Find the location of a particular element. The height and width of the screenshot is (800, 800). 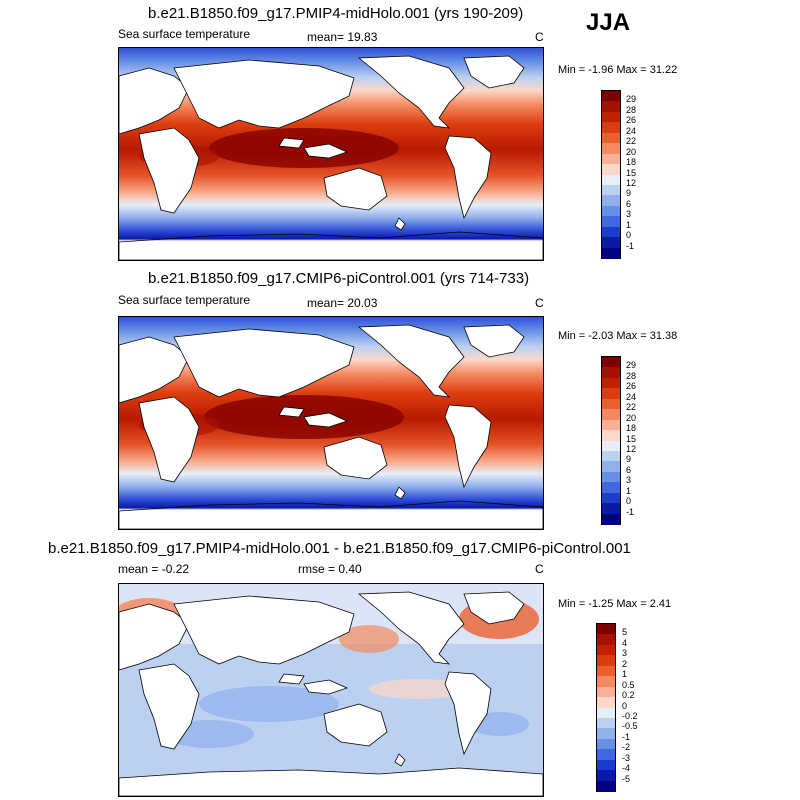

panel-3-colorbar is located at coordinates (606, 707).